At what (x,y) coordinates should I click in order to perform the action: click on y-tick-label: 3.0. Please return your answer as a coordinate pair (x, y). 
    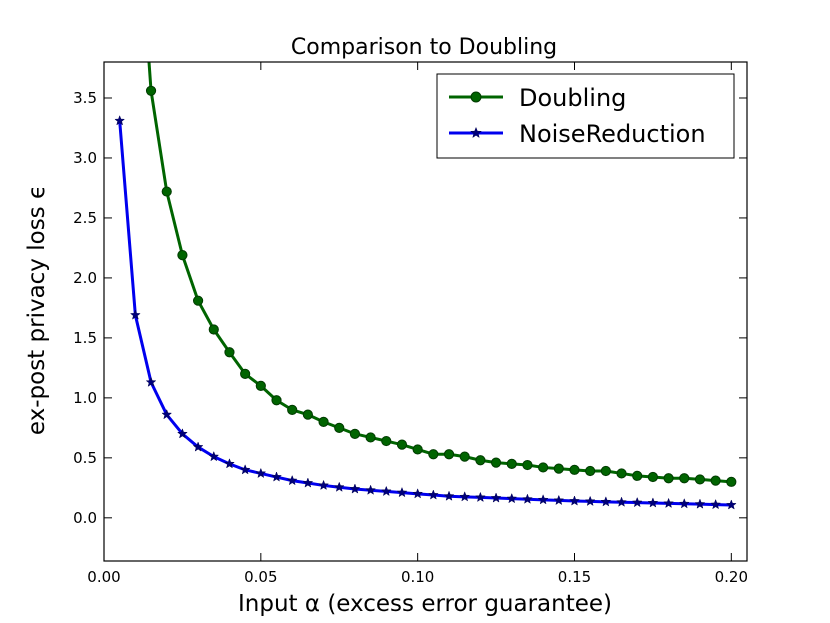
    Looking at the image, I should click on (85, 158).